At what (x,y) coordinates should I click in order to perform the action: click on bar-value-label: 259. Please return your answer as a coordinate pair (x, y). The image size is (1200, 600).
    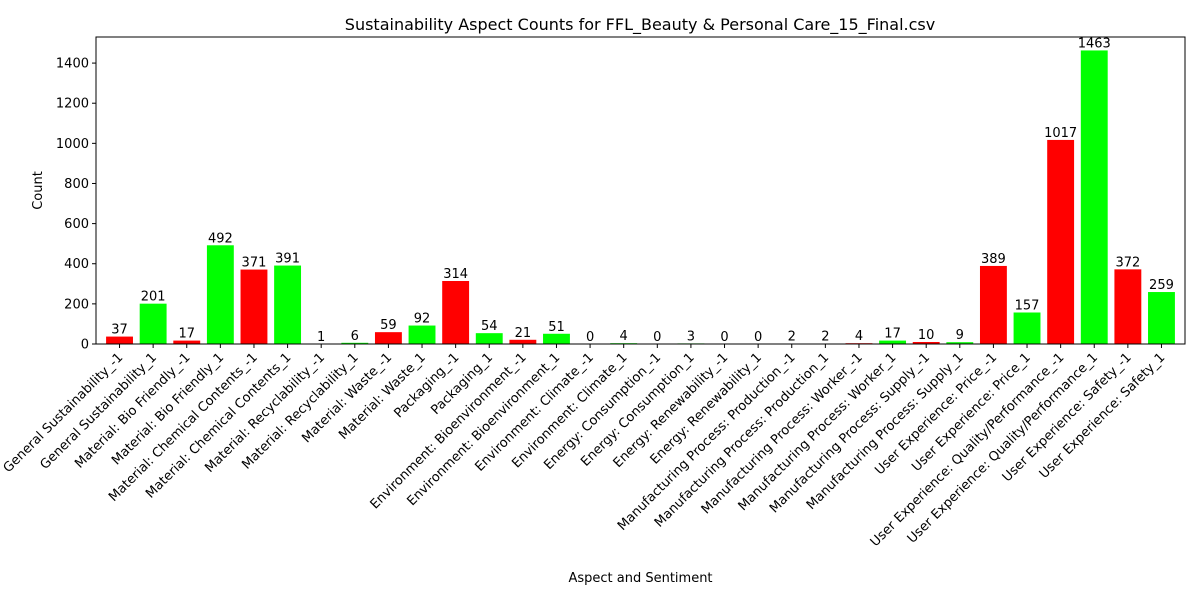
    Looking at the image, I should click on (1161, 285).